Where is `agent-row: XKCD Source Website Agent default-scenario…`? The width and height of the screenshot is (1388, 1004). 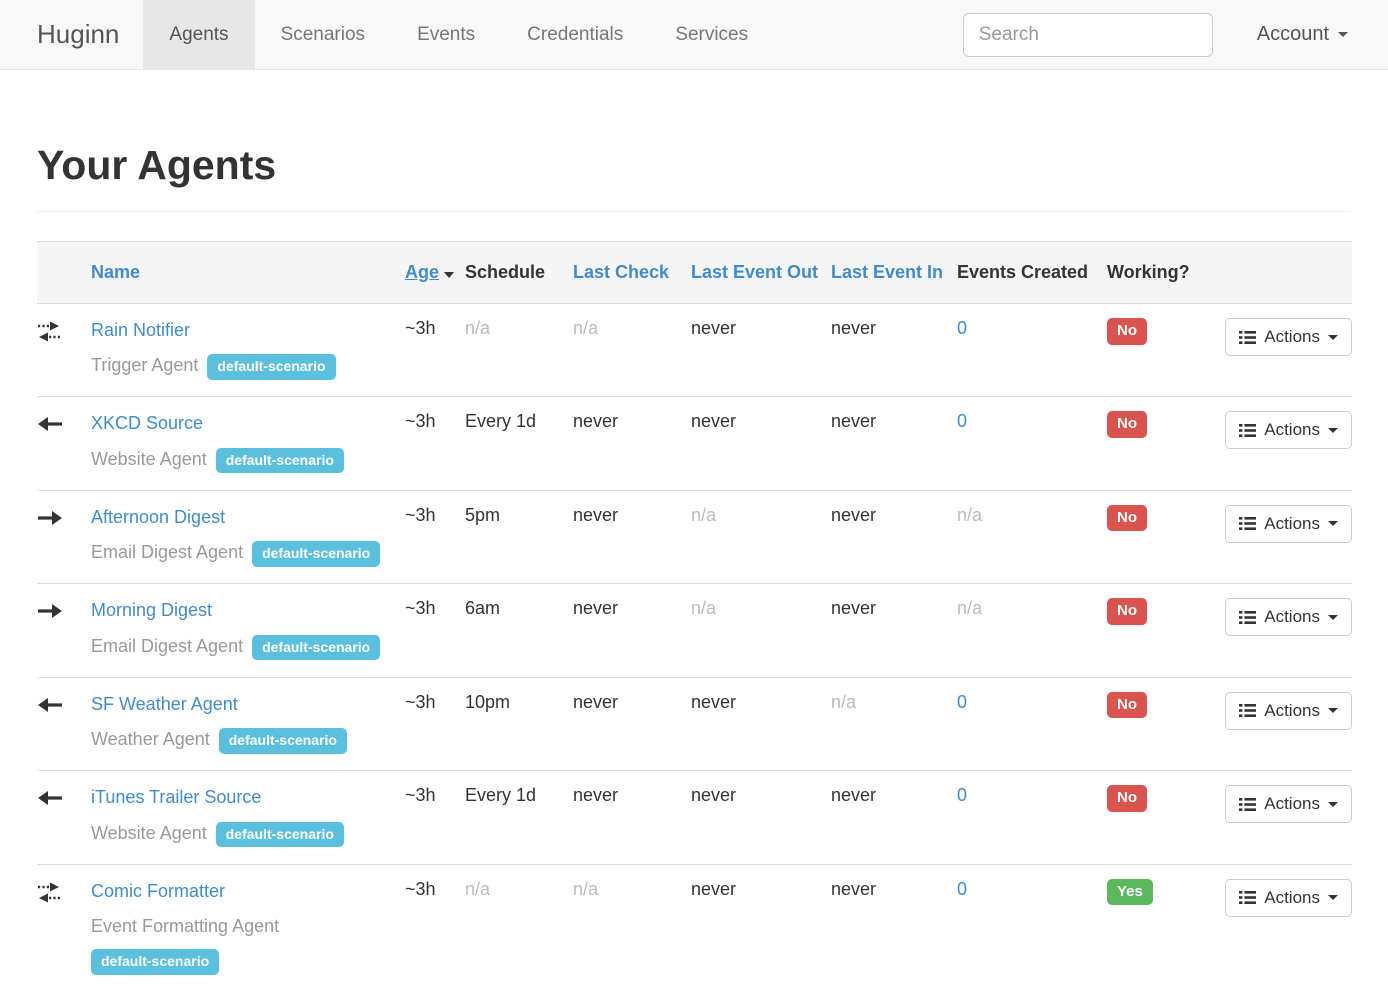 agent-row: XKCD Source Website Agent default-scenario… is located at coordinates (694, 443).